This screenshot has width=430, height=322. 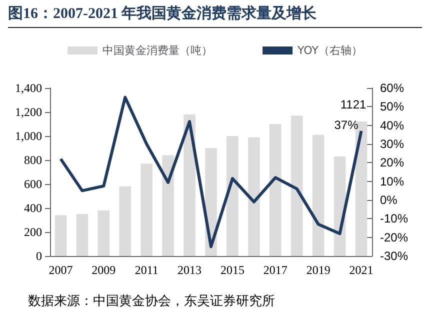 What do you see at coordinates (318, 270) in the screenshot?
I see `x-tick-label: 2019` at bounding box center [318, 270].